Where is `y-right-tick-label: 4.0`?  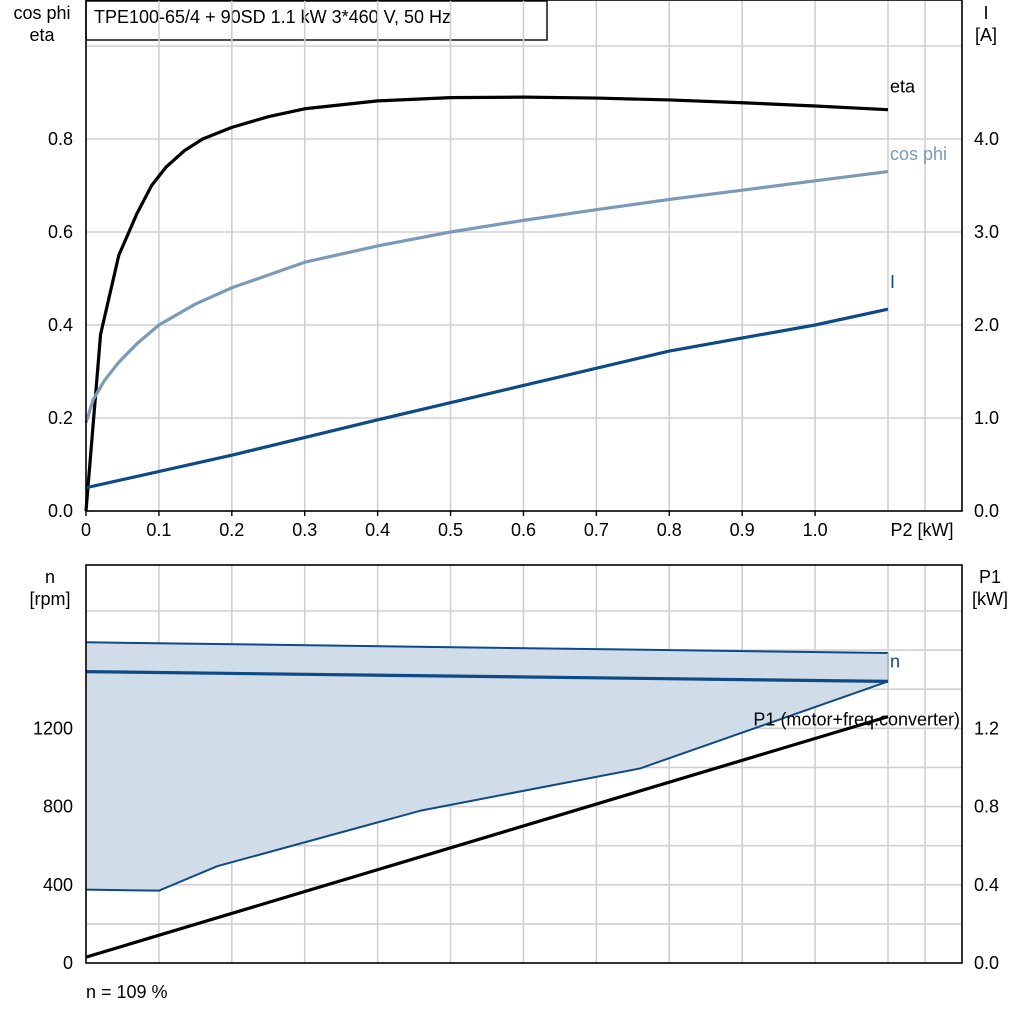
y-right-tick-label: 4.0 is located at coordinates (986, 139).